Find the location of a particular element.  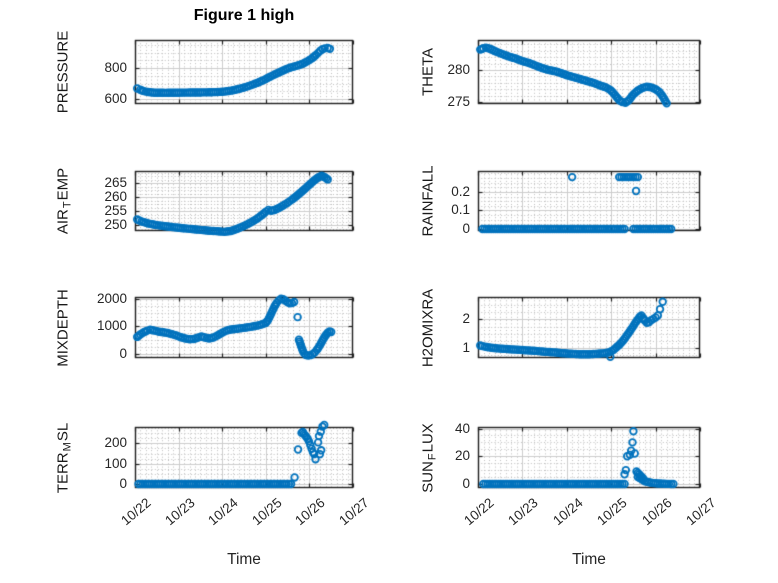

subplot-pressure: 600 800 PRESSURE is located at coordinates (208, 72).